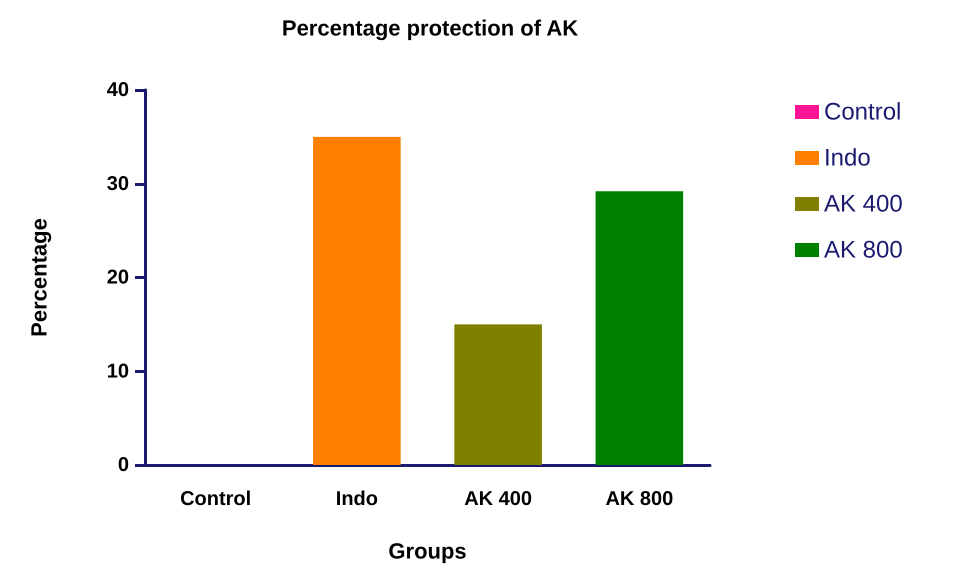 The height and width of the screenshot is (583, 968). What do you see at coordinates (847, 158) in the screenshot?
I see `legend-label: Indo` at bounding box center [847, 158].